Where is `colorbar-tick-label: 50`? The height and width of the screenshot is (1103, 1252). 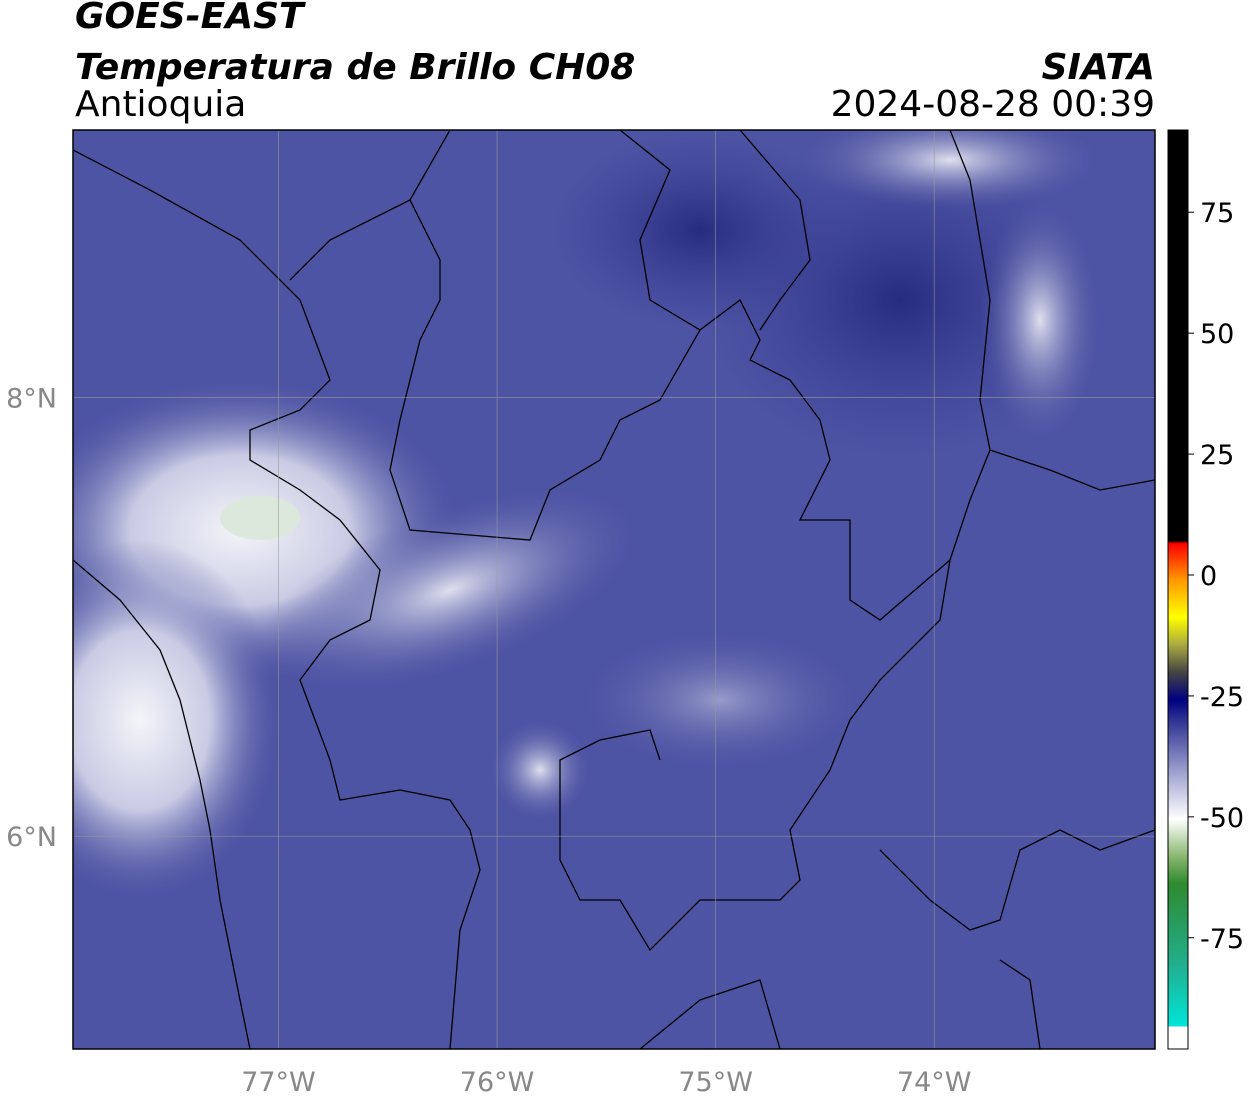
colorbar-tick-label: 50 is located at coordinates (1217, 334).